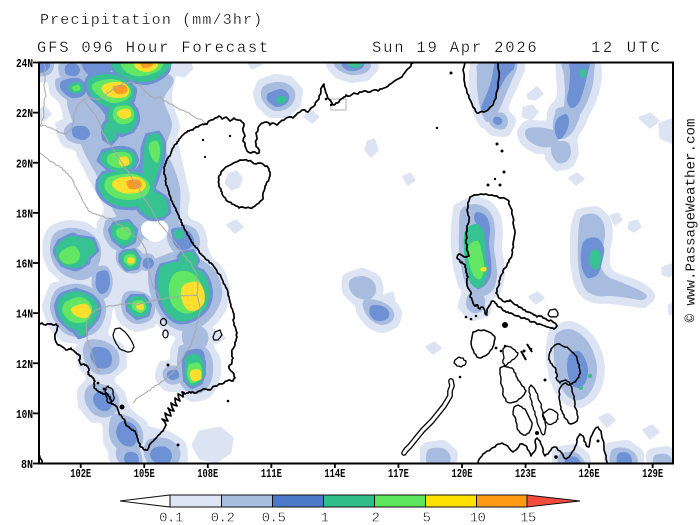 The height and width of the screenshot is (525, 700). Describe the element at coordinates (24, 164) in the screenshot. I see `svg-text: 20N` at that location.